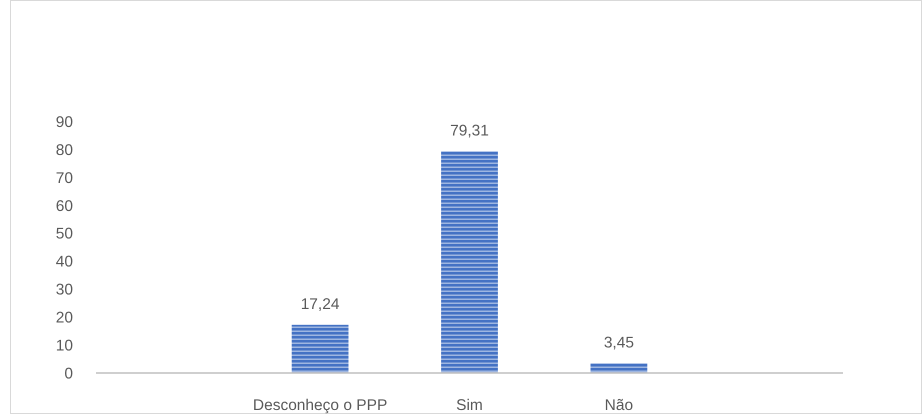 The width and height of the screenshot is (924, 416). What do you see at coordinates (65, 178) in the screenshot?
I see `y-tick-label: 70` at bounding box center [65, 178].